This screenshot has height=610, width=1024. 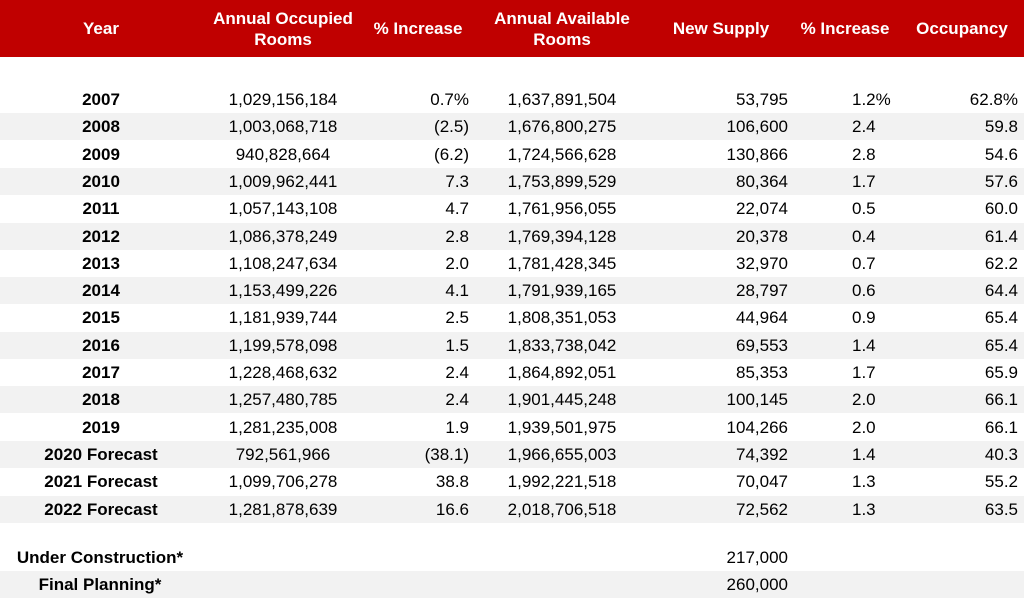 What do you see at coordinates (451, 154) in the screenshot?
I see `percent-increase-occupied-cell: (6.2)` at bounding box center [451, 154].